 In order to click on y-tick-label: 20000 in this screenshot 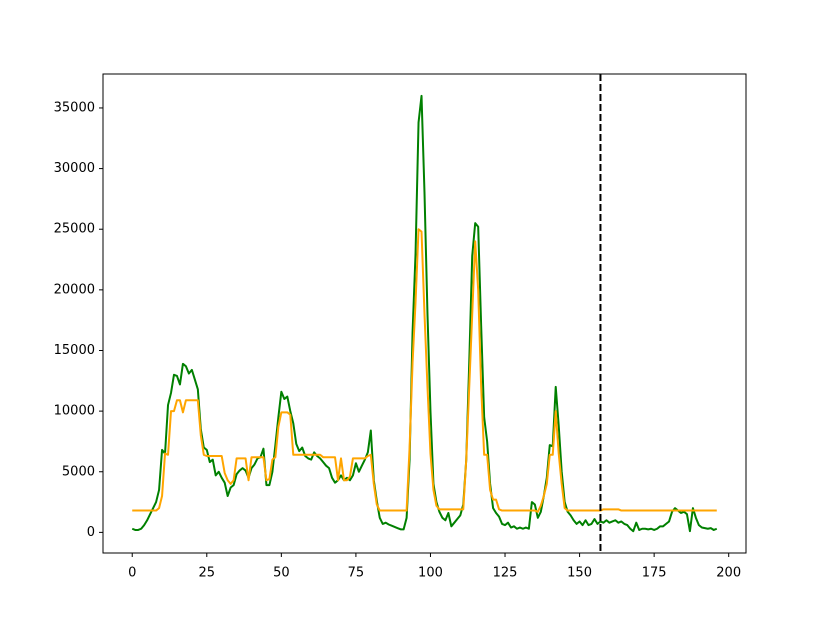, I will do `click(74, 289)`.